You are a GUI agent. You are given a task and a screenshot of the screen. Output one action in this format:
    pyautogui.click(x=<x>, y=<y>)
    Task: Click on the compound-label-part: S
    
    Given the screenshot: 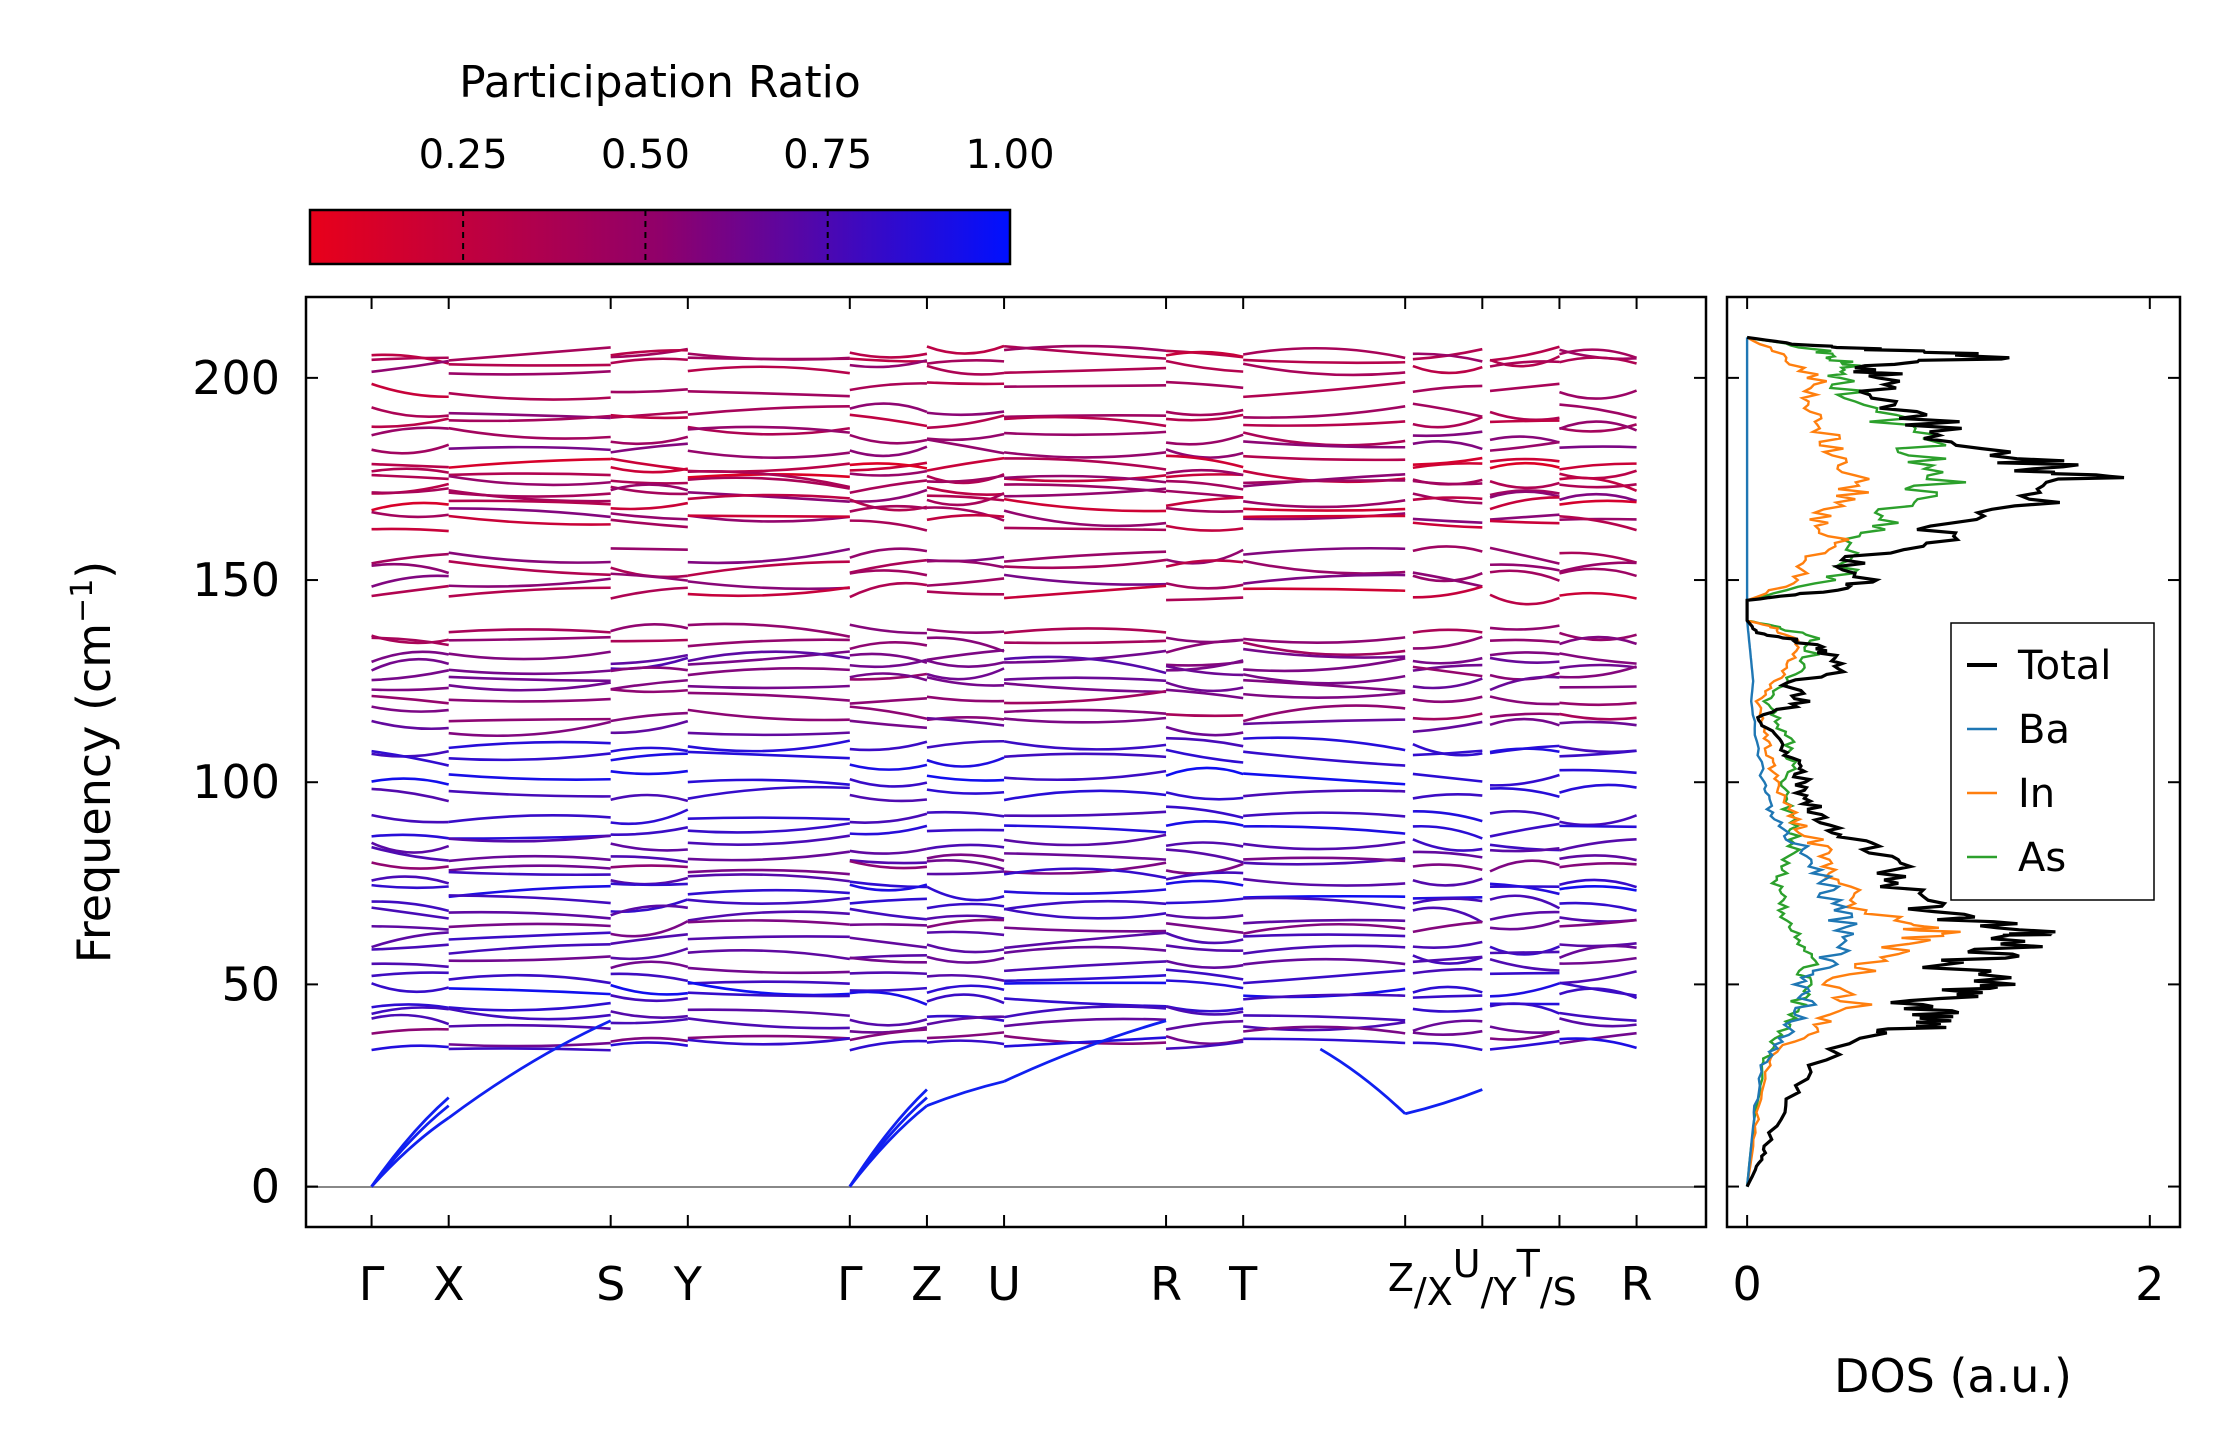 What is the action you would take?
    pyautogui.click(x=1565, y=1292)
    